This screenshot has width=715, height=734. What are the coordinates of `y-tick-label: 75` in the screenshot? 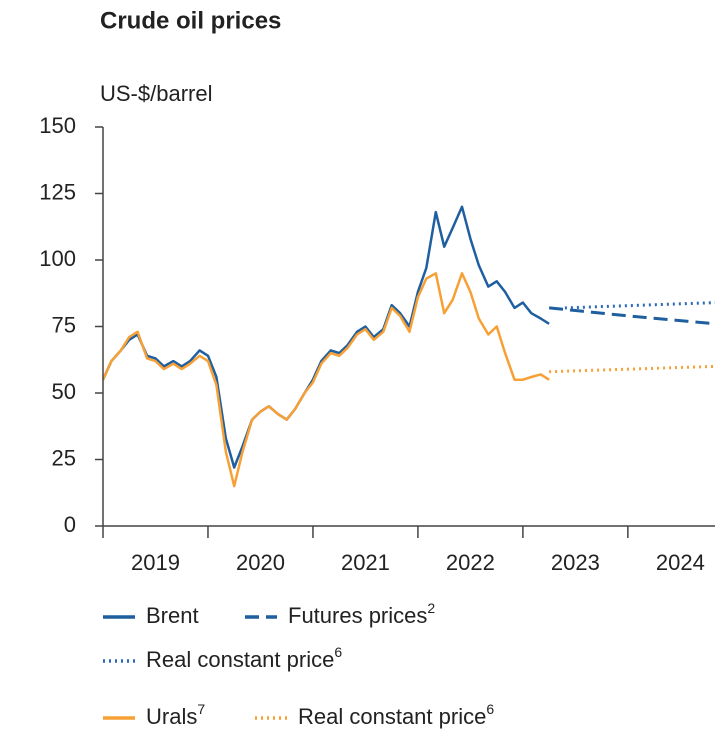 It's located at (64, 324).